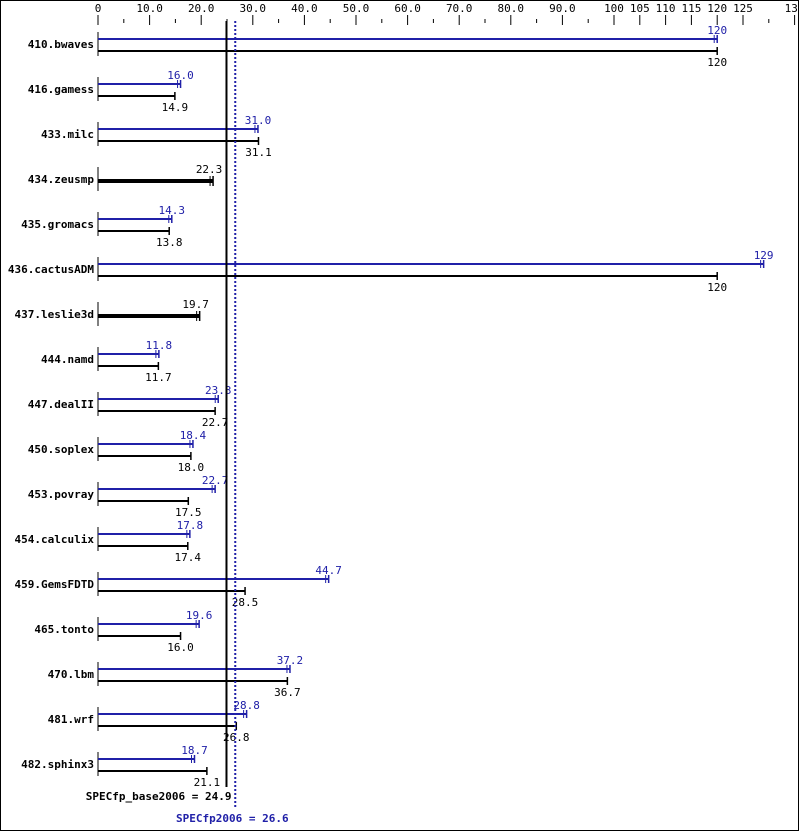 The image size is (799, 831). I want to click on base-value-label: 19.7, so click(195, 304).